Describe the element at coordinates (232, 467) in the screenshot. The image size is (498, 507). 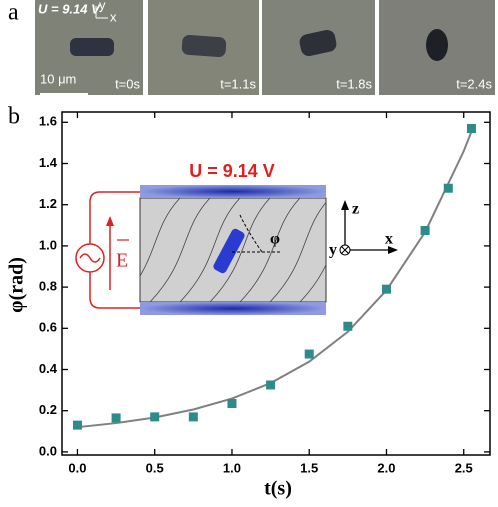
I see `x-tick-label: 1.0` at that location.